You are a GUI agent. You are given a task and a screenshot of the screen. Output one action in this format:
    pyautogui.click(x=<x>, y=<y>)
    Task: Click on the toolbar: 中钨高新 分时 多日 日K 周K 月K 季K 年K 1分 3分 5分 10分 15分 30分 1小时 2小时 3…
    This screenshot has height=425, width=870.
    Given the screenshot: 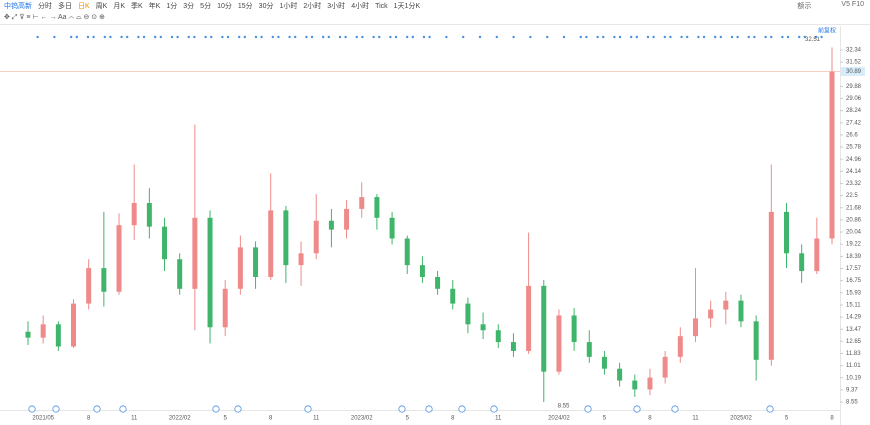 What is the action you would take?
    pyautogui.click(x=435, y=6)
    